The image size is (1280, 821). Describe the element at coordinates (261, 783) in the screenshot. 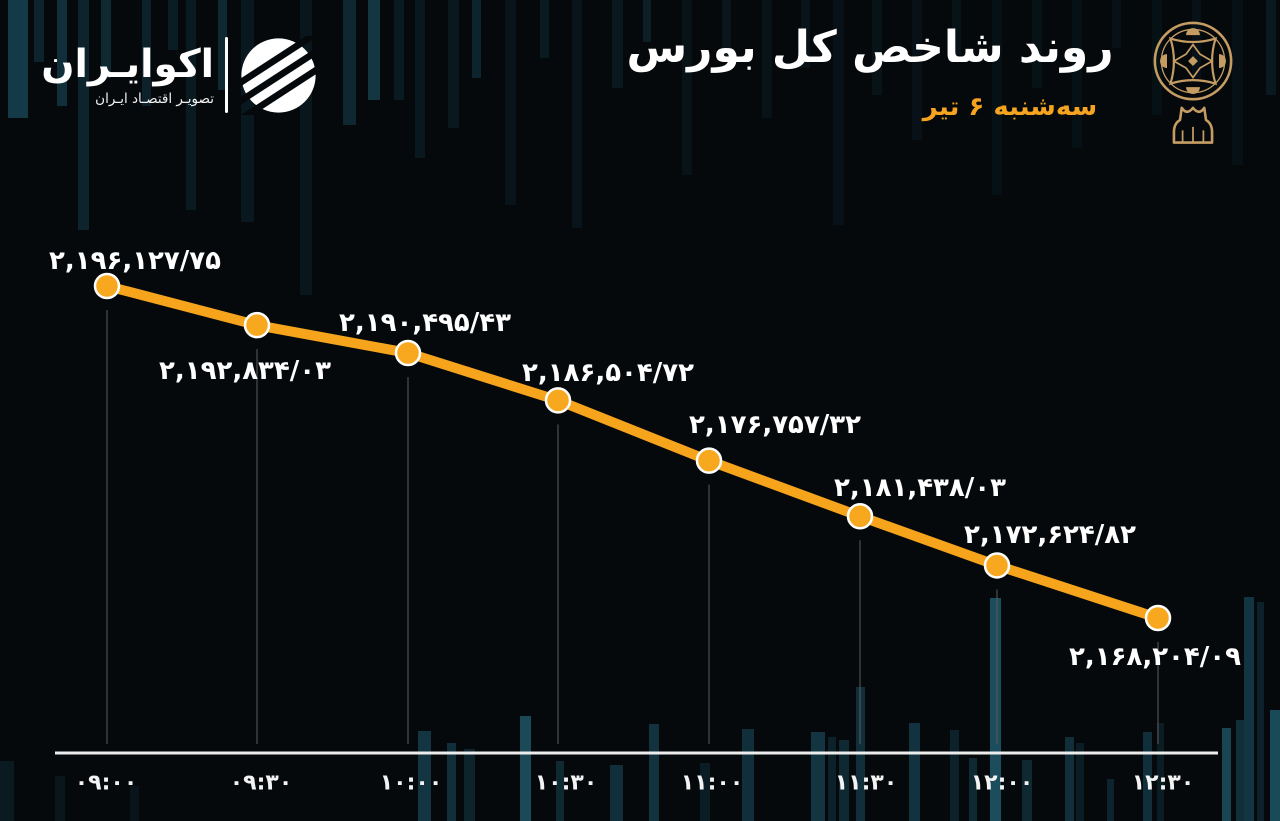

I see `x-tick-label: ۰۹:۳۰` at that location.